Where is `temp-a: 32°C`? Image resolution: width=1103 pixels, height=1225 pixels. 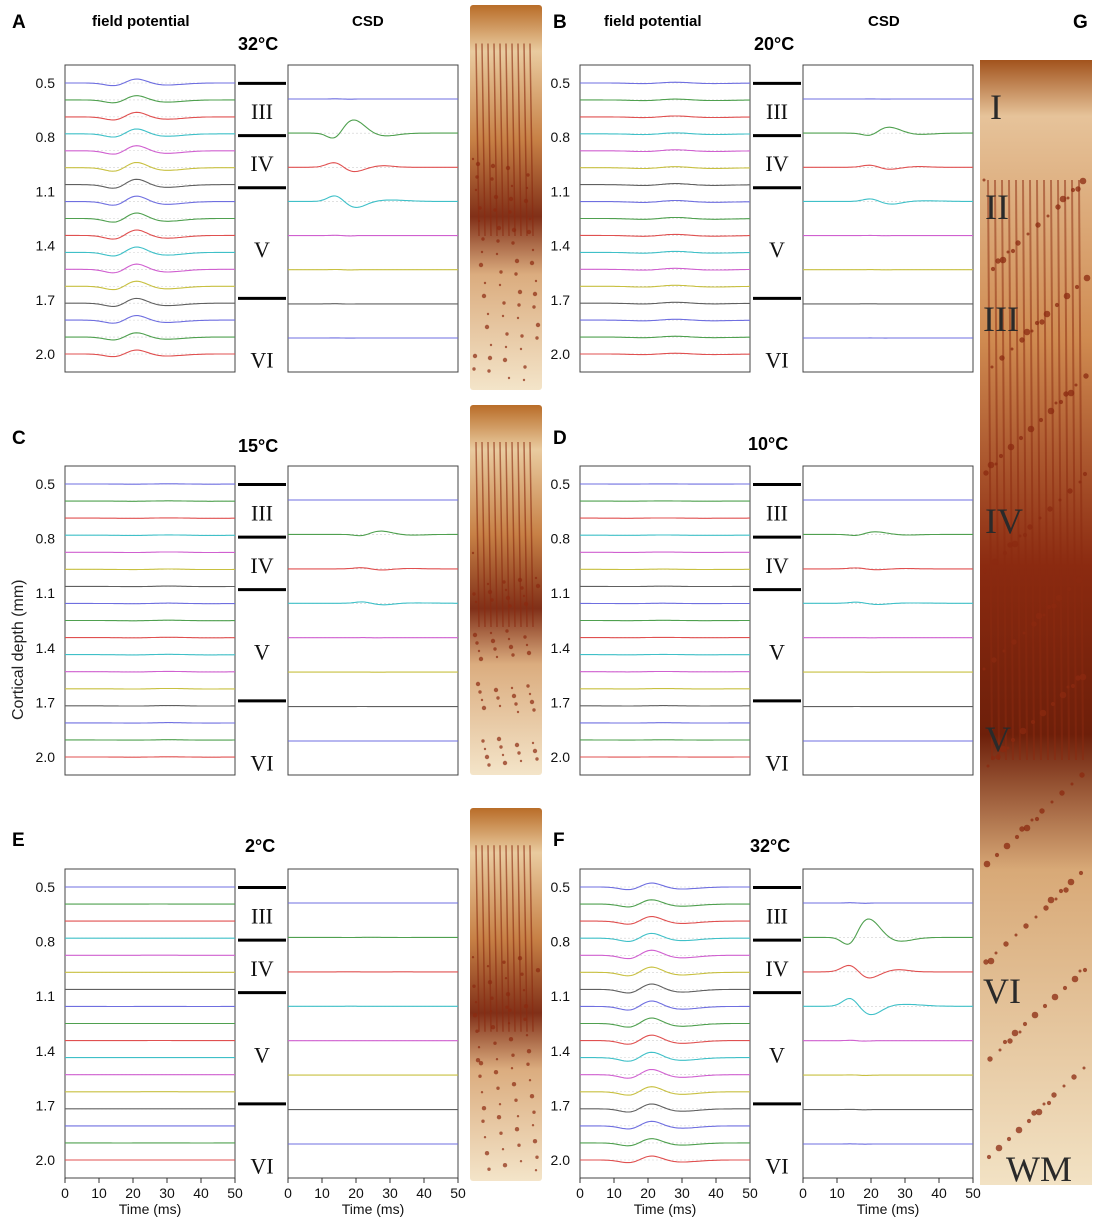 temp-a: 32°C is located at coordinates (258, 44).